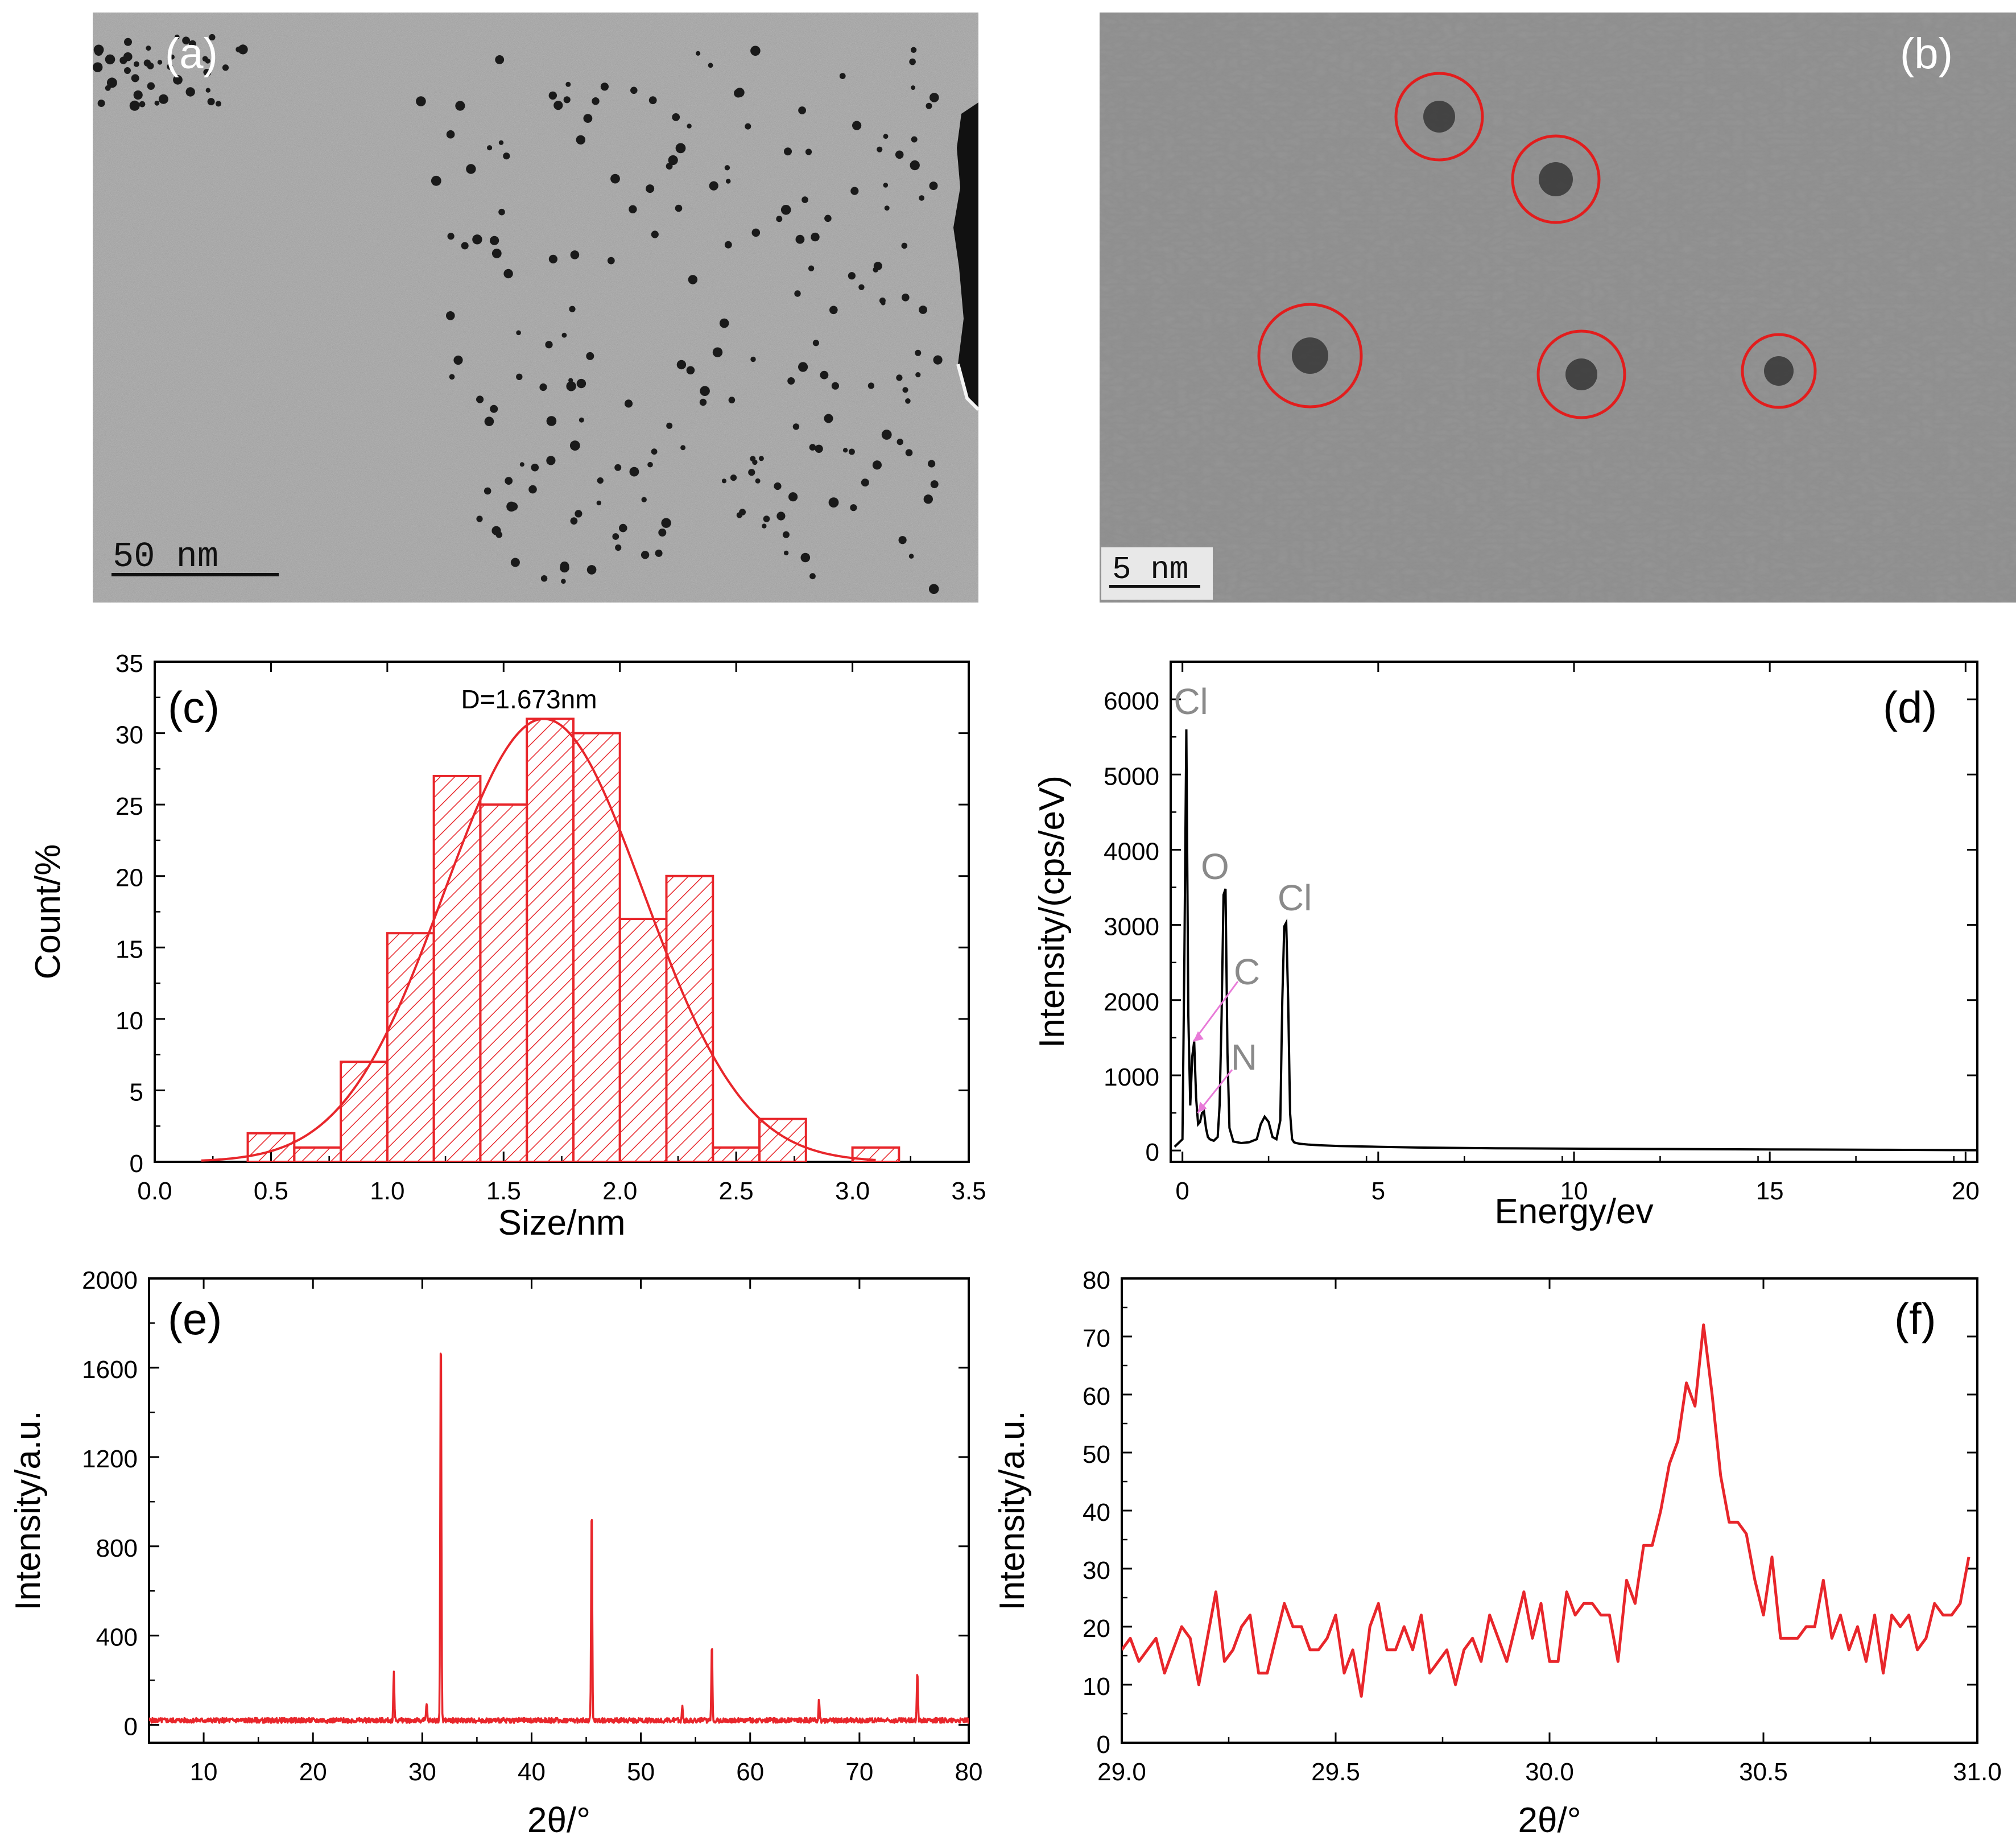 The height and width of the screenshot is (1844, 2016). I want to click on panel-a-label: (a), so click(191, 54).